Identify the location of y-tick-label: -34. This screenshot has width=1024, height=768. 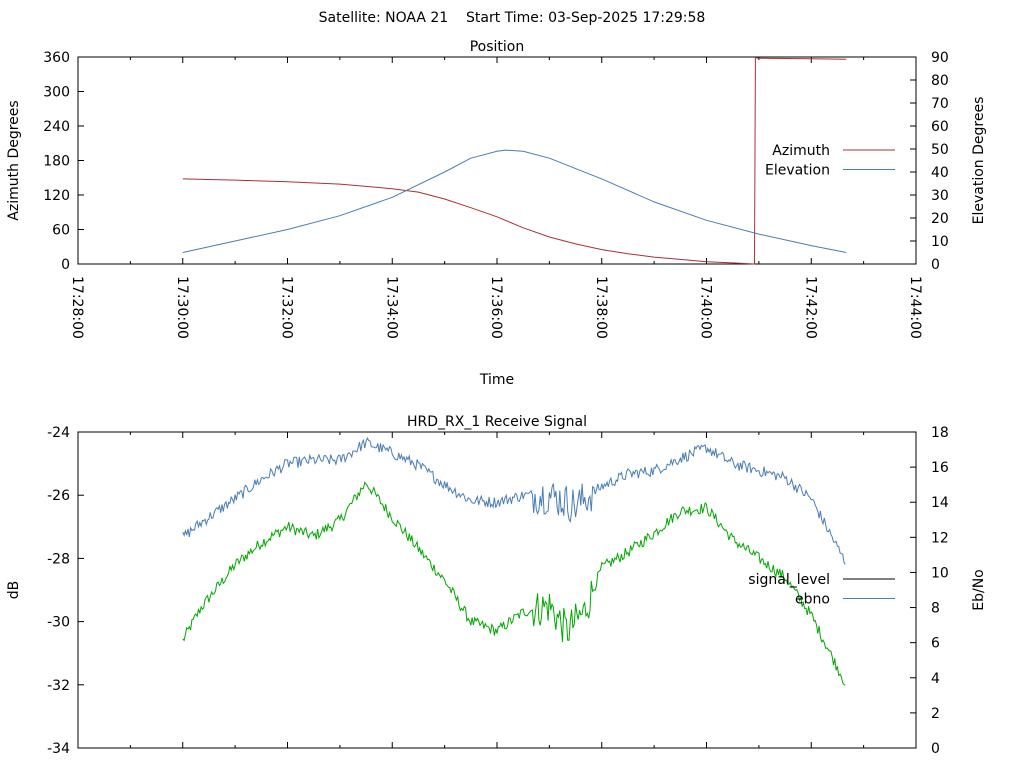
(58, 749).